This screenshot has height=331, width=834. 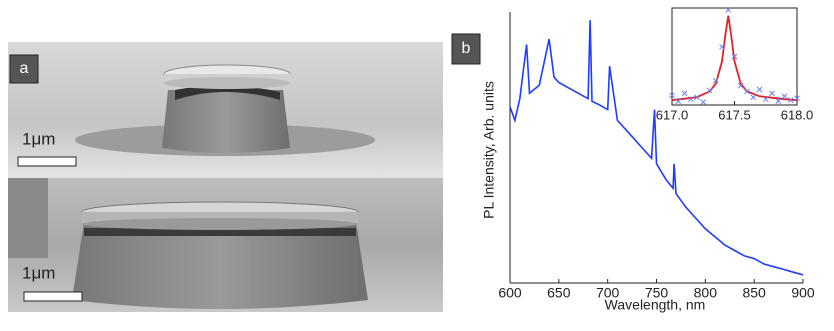 I want to click on x-tick-label: 850, so click(x=754, y=293).